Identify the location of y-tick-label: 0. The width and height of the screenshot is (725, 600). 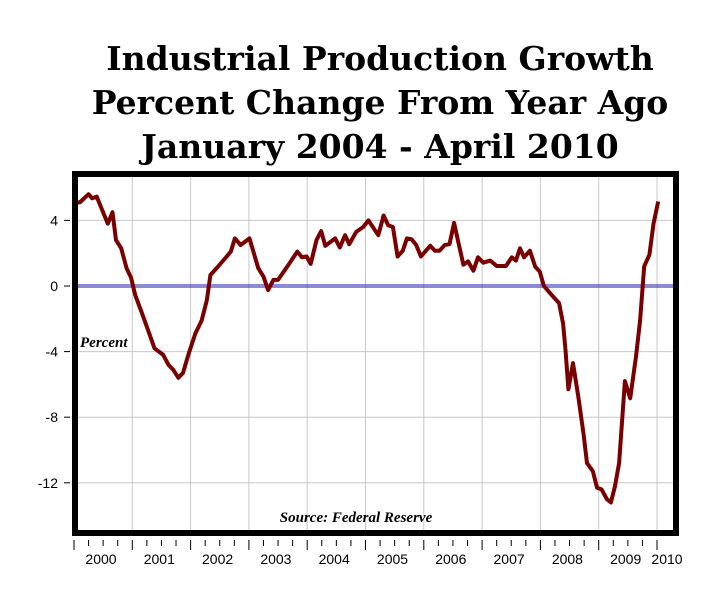
(54, 286).